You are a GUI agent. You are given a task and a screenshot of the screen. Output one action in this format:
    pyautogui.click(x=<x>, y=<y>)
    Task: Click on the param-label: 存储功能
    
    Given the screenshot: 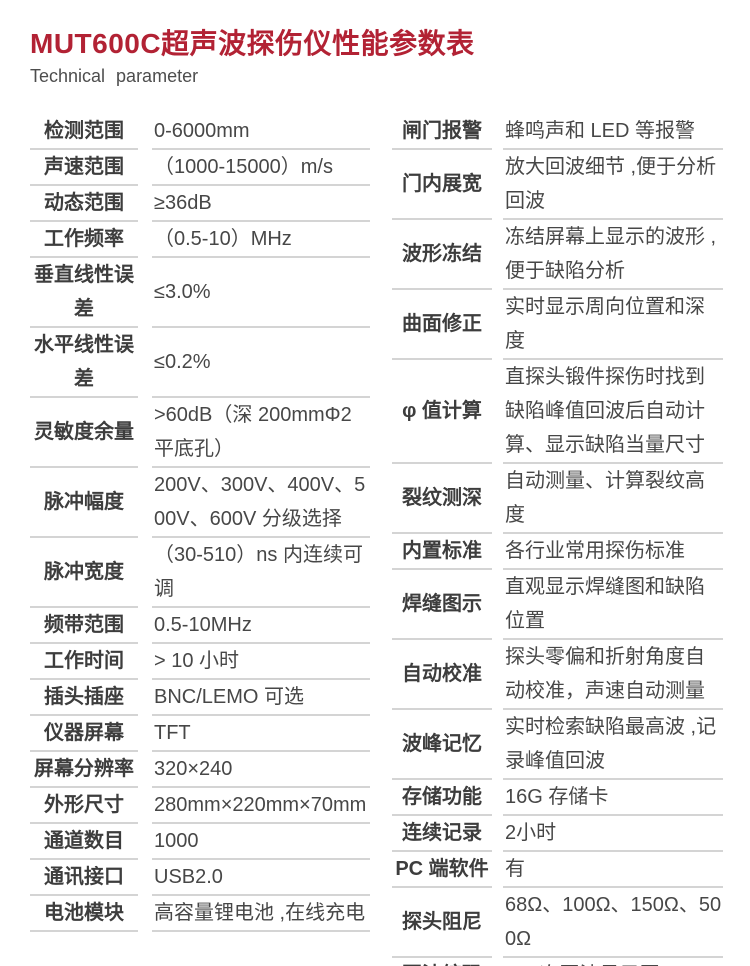 What is the action you would take?
    pyautogui.click(x=442, y=798)
    